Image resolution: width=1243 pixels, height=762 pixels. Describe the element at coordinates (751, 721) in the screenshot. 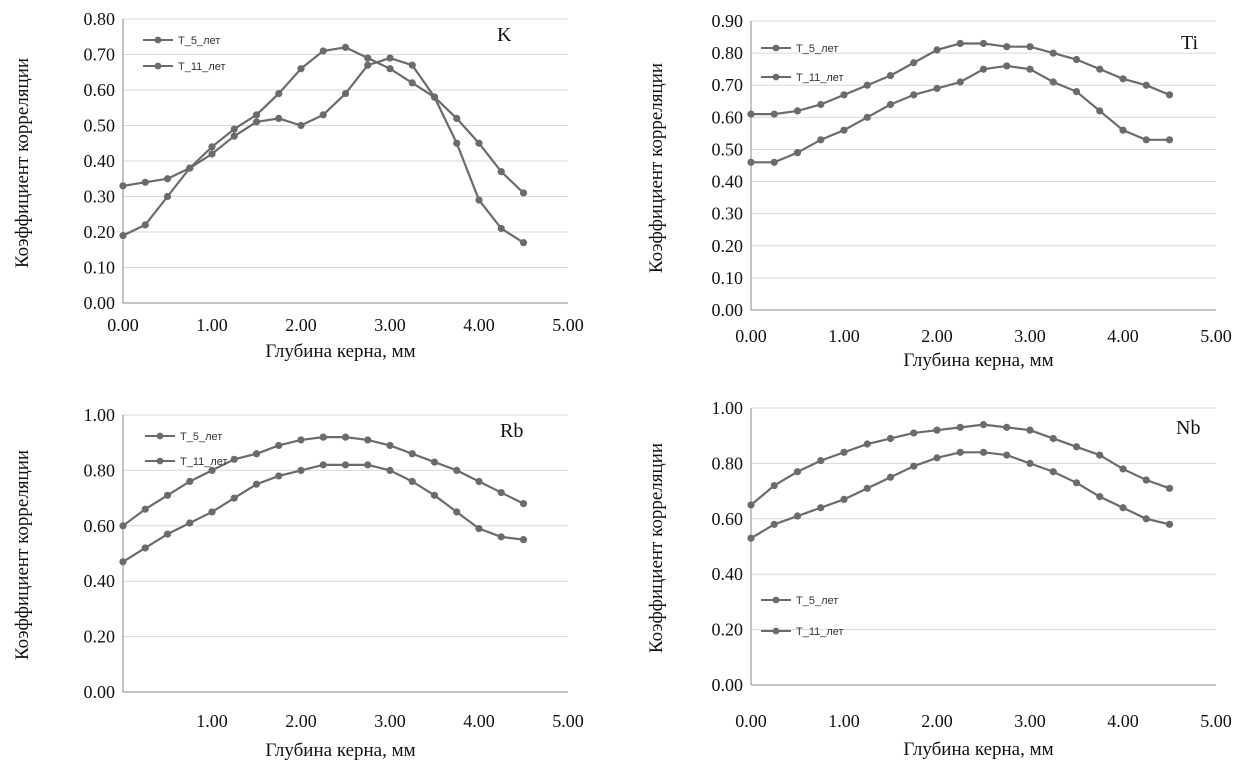

I see `x-tick-label: 0.00` at that location.